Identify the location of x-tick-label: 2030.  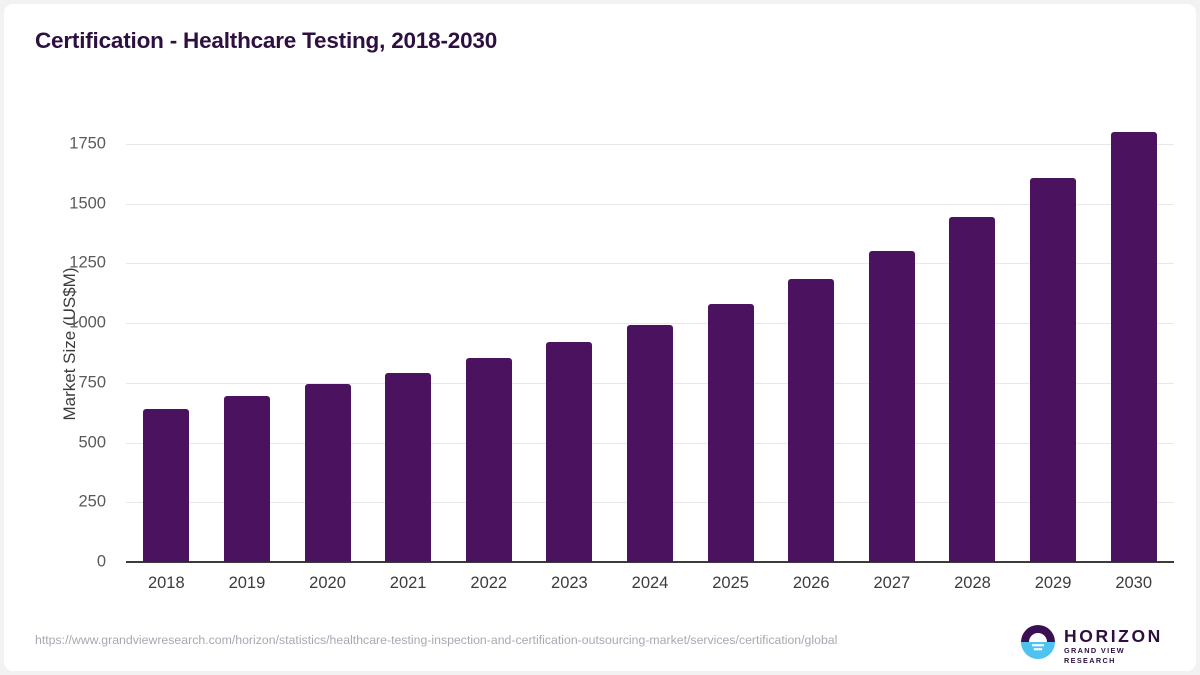
(1134, 583).